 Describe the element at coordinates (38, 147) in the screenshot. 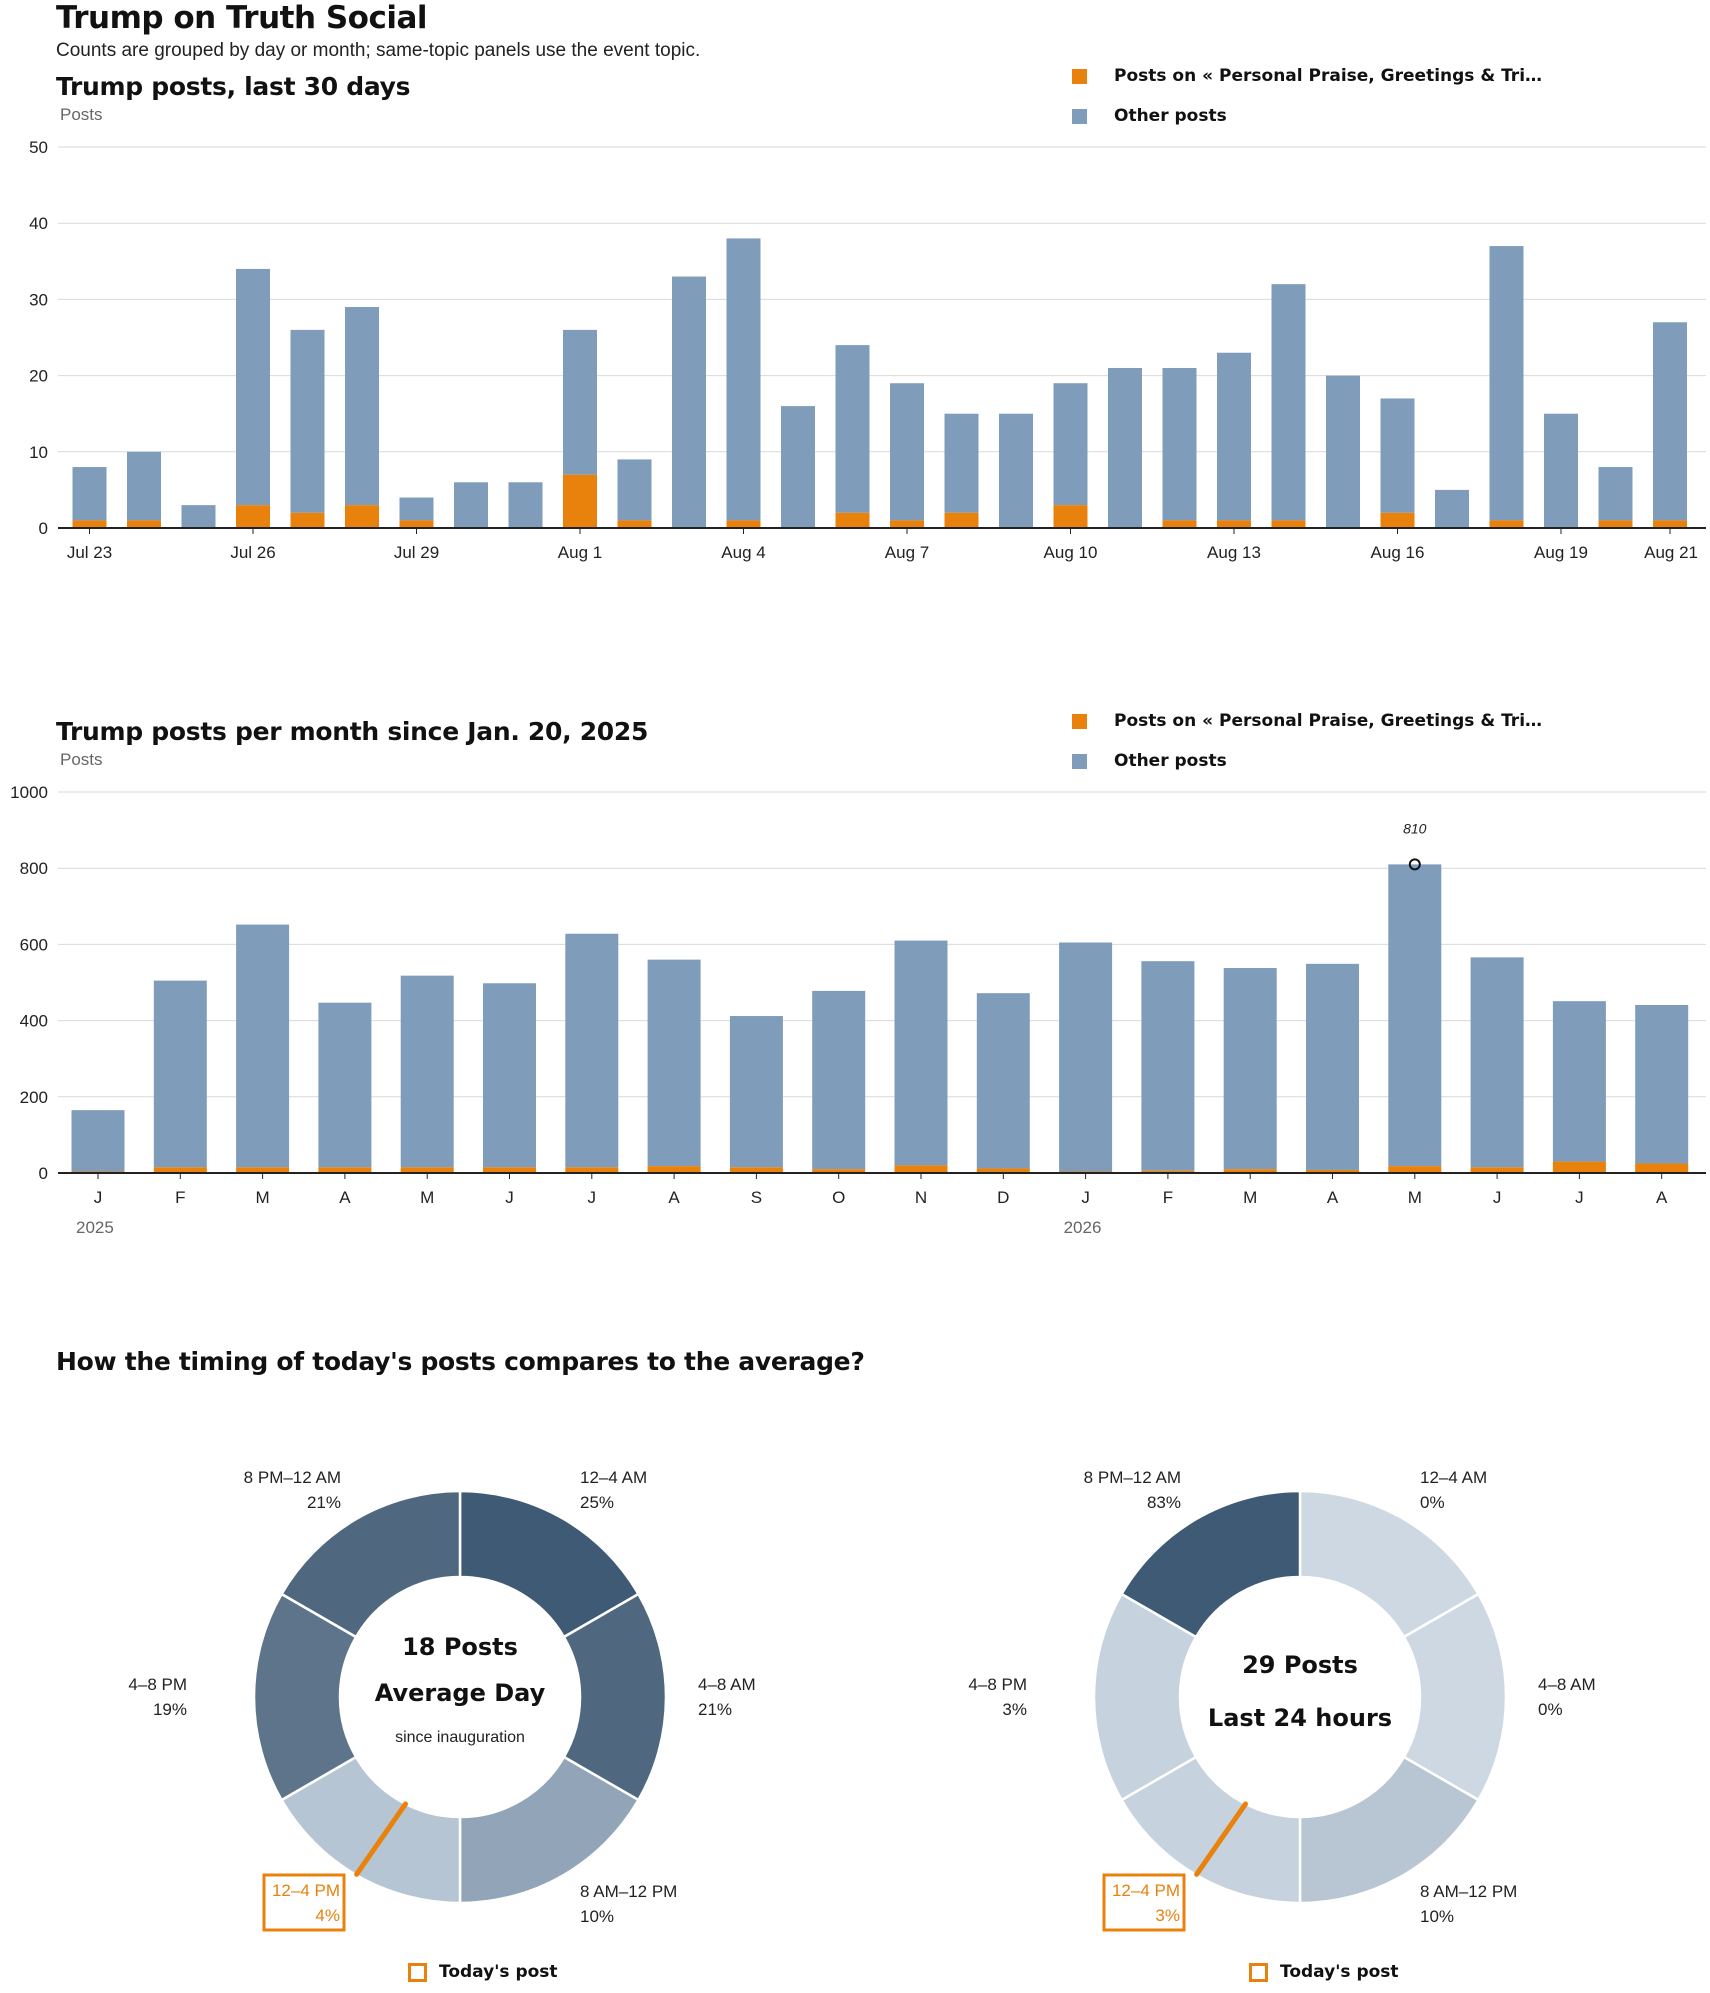

I see `y-tick-label: 50` at that location.